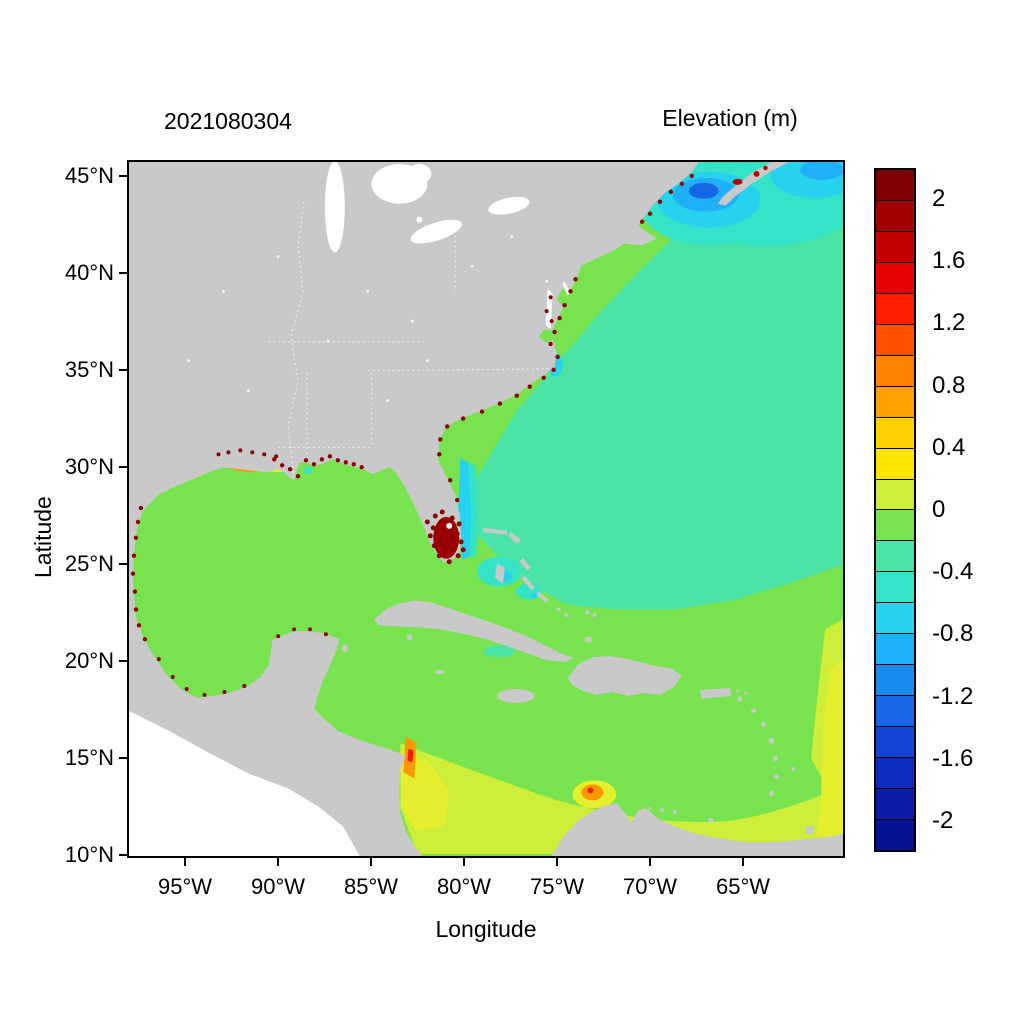  Describe the element at coordinates (730, 118) in the screenshot. I see `colorbar-title: Elevation (m)` at that location.